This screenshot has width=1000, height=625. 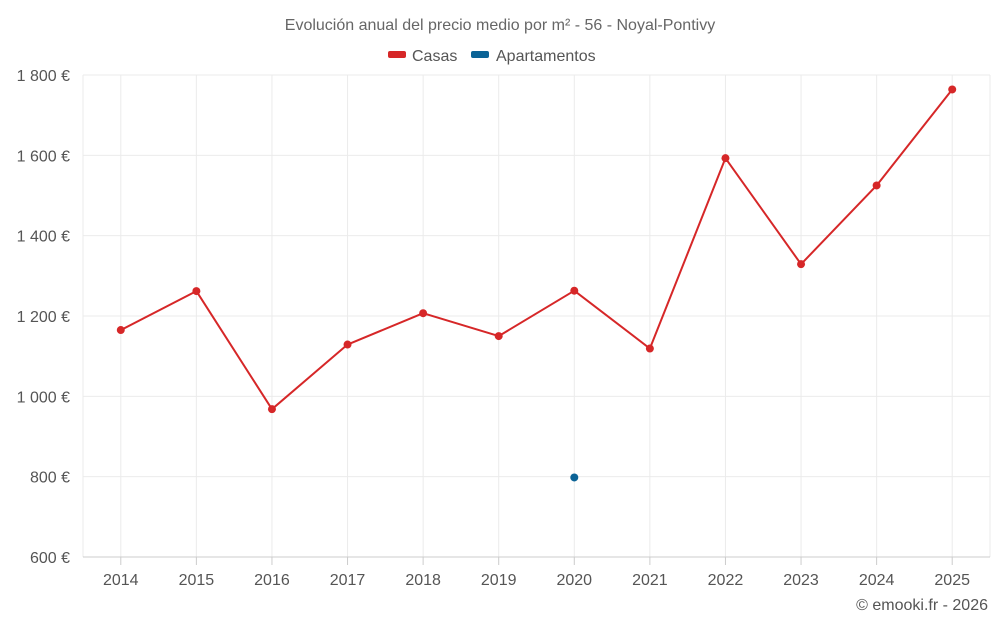 What do you see at coordinates (121, 580) in the screenshot?
I see `x-tick-label: 2014` at bounding box center [121, 580].